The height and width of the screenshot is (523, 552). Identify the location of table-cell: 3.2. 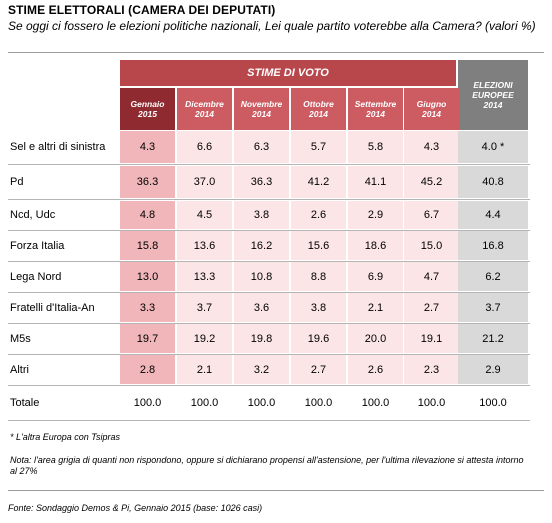
(261, 369).